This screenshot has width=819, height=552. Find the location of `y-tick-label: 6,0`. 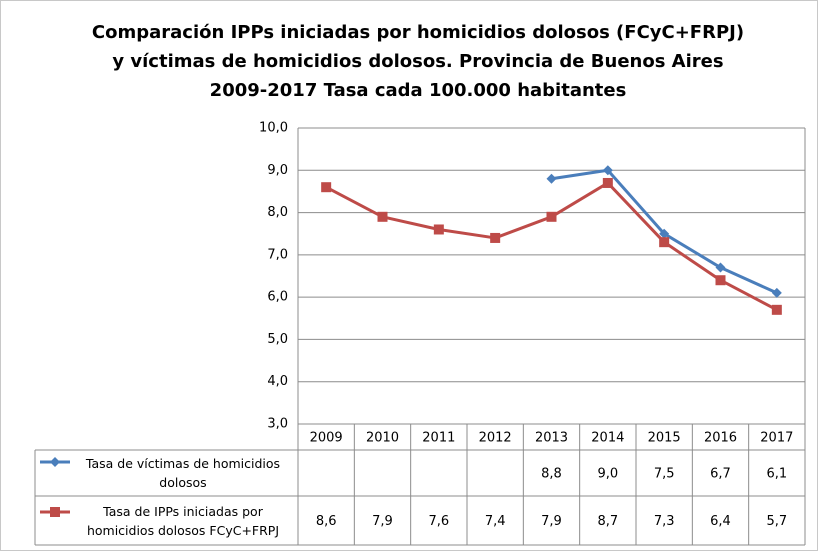

y-tick-label: 6,0 is located at coordinates (277, 297).